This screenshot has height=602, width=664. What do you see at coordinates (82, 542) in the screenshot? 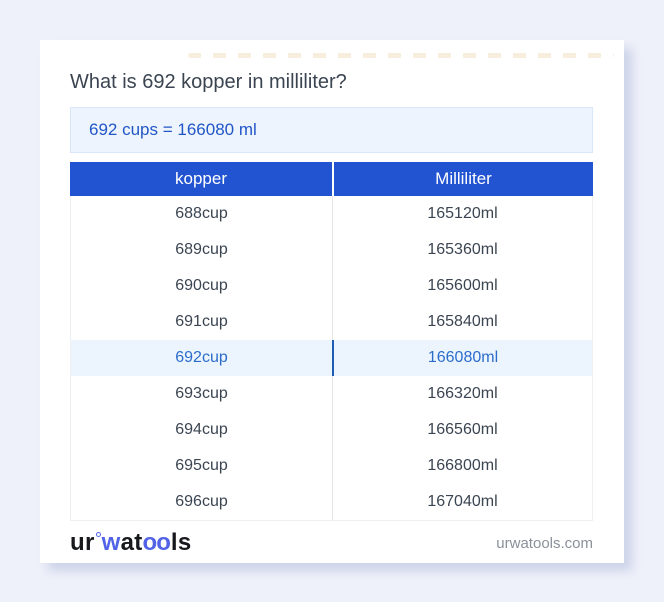
I see `logo-part-ur: ur` at bounding box center [82, 542].